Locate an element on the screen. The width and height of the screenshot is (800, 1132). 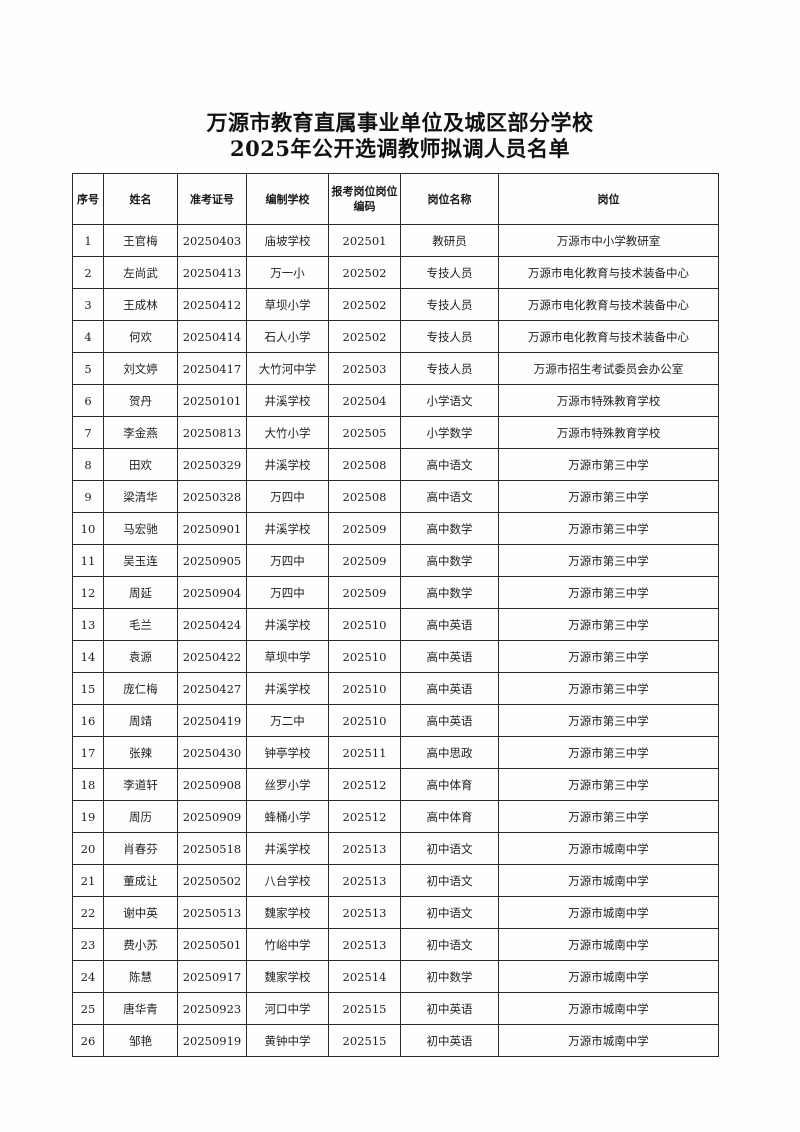
cell-position: 初中英语 is located at coordinates (449, 1008).